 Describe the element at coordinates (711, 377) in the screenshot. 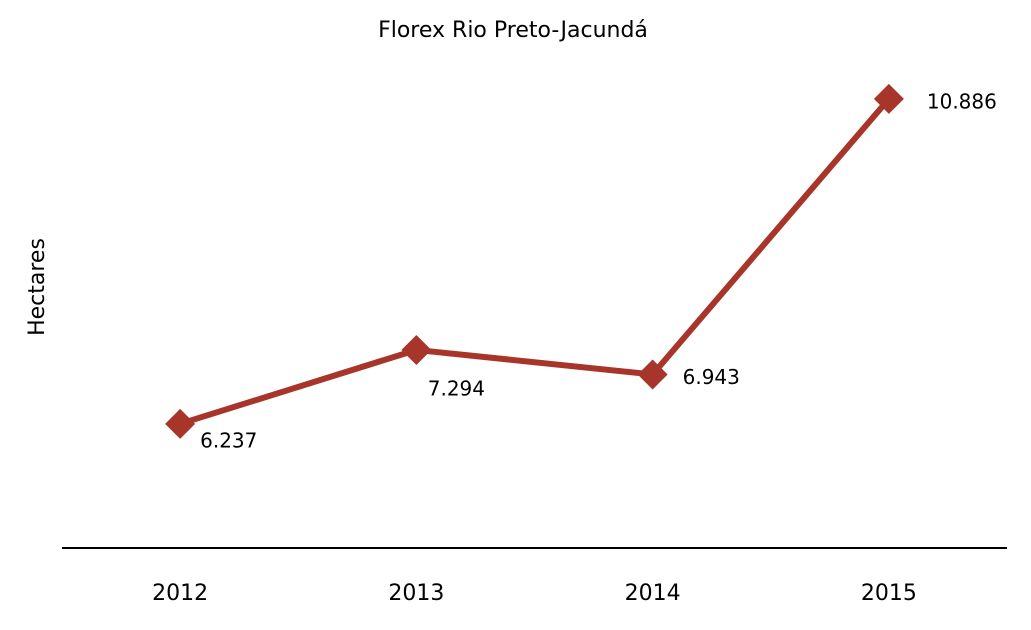

I see `data-label: 6.943` at that location.